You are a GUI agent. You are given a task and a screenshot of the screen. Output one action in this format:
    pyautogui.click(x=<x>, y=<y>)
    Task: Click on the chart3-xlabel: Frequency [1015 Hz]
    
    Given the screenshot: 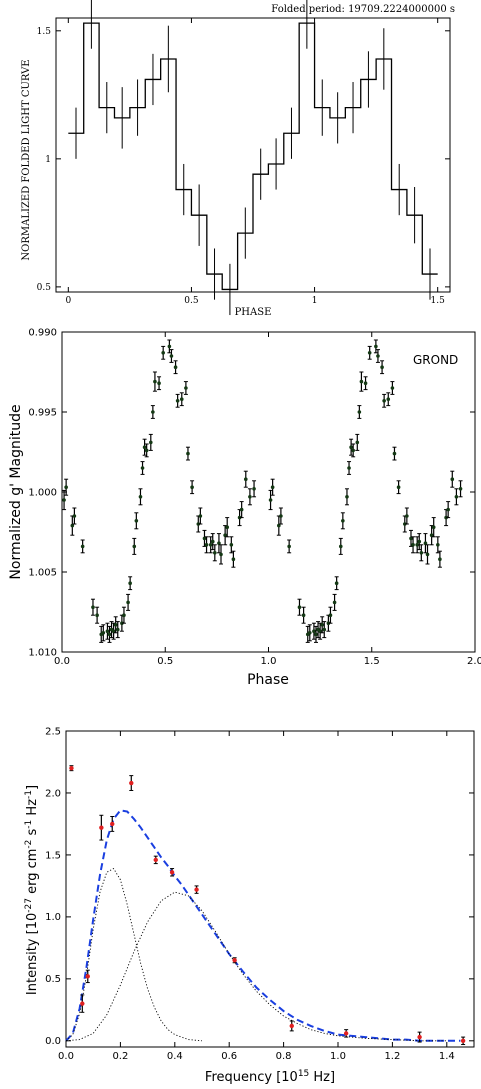 What is the action you would take?
    pyautogui.click(x=270, y=1077)
    